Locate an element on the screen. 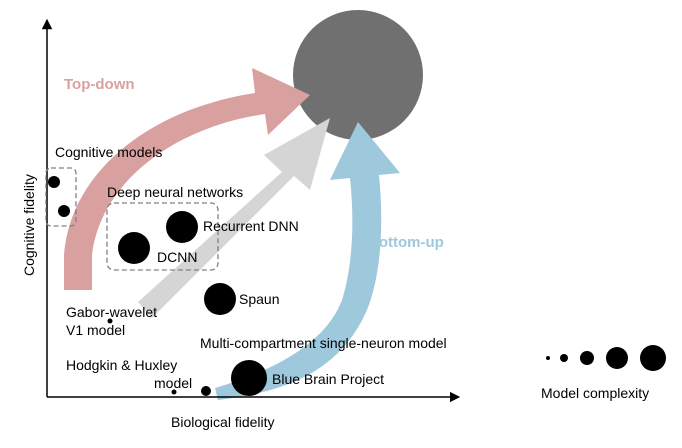 The image size is (682, 448). spaun-label: Spaun is located at coordinates (259, 299).